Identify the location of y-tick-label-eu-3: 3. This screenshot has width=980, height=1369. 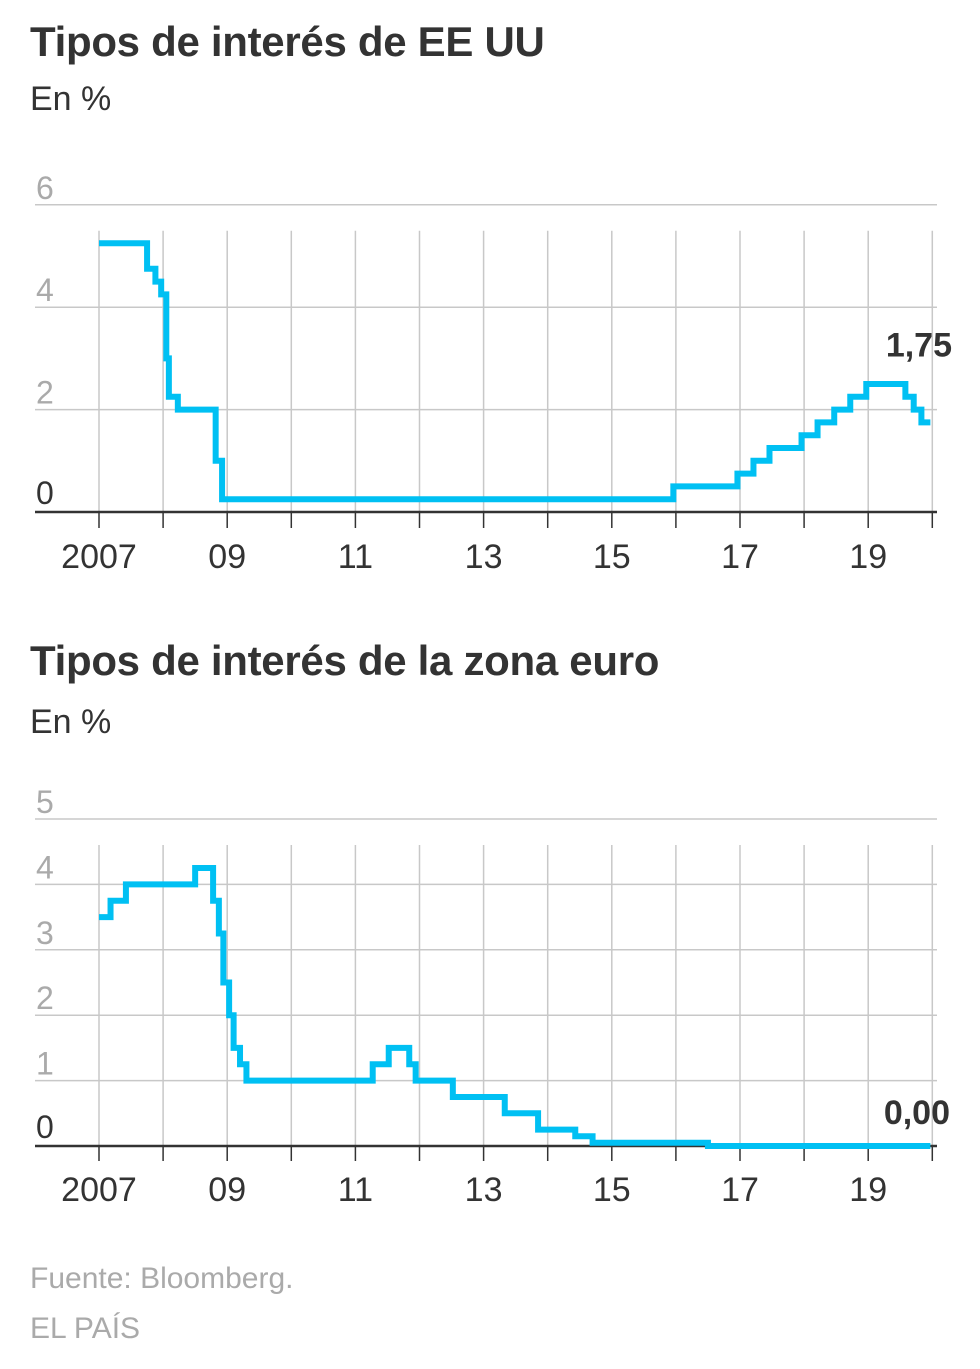
(45, 933).